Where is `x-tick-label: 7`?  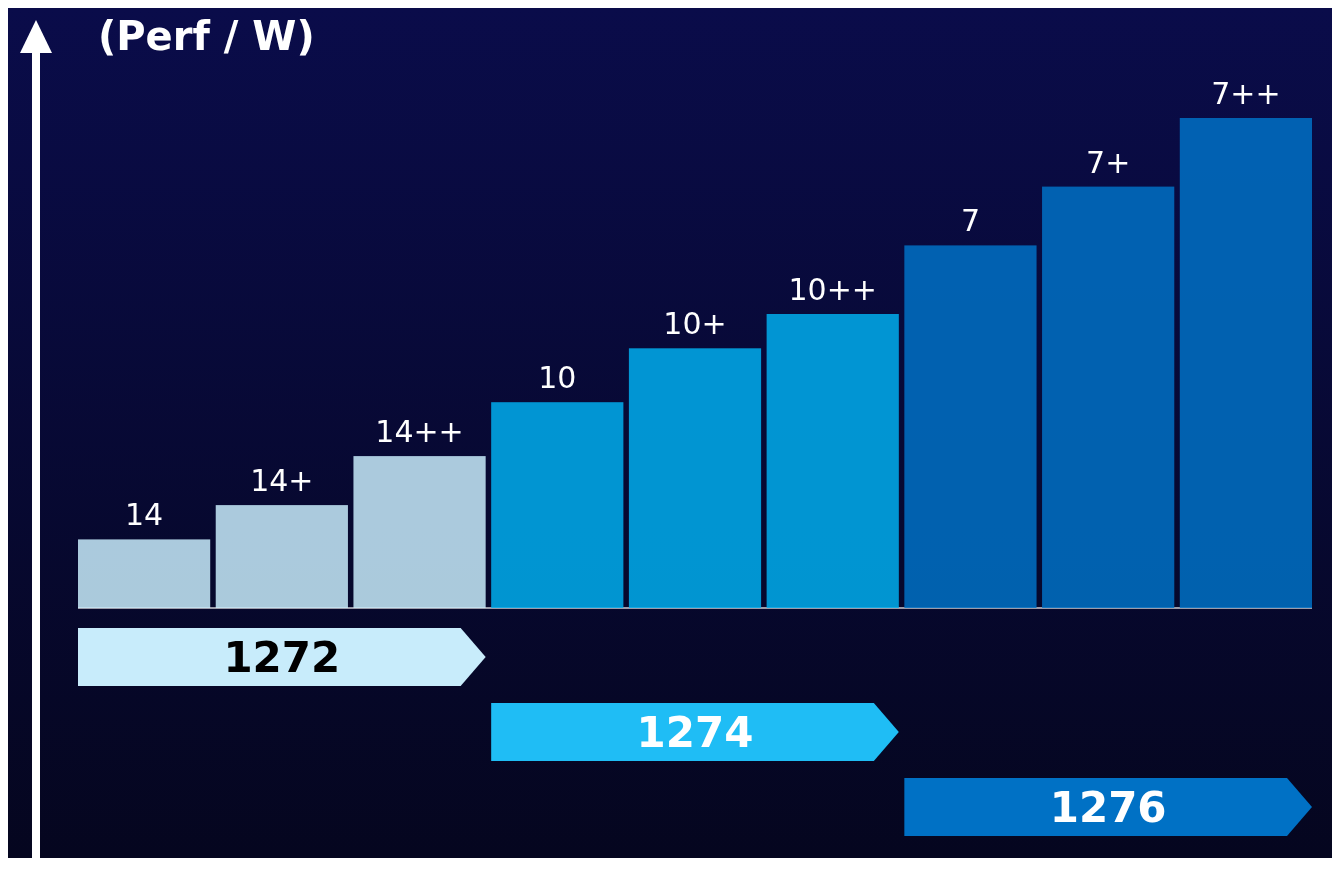
x-tick-label: 7 is located at coordinates (970, 221).